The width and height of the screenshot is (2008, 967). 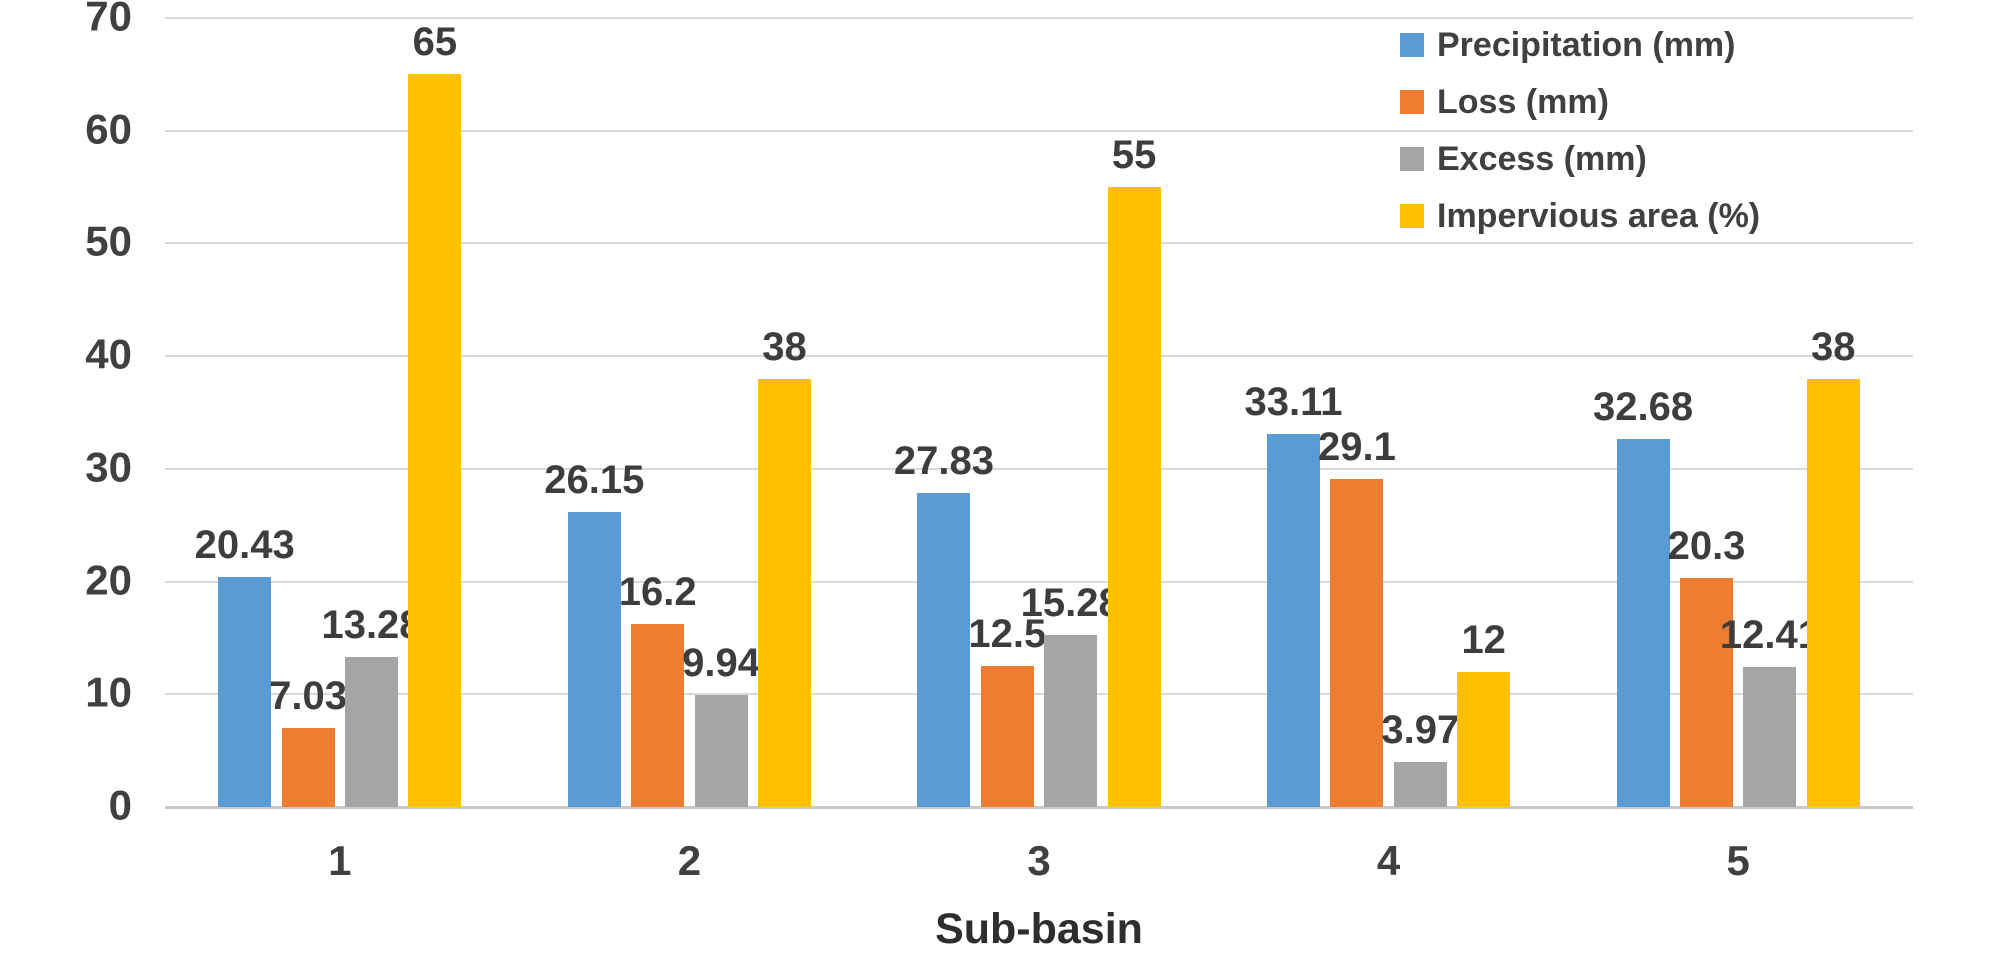 I want to click on x-tick-label: 4, so click(x=1388, y=860).